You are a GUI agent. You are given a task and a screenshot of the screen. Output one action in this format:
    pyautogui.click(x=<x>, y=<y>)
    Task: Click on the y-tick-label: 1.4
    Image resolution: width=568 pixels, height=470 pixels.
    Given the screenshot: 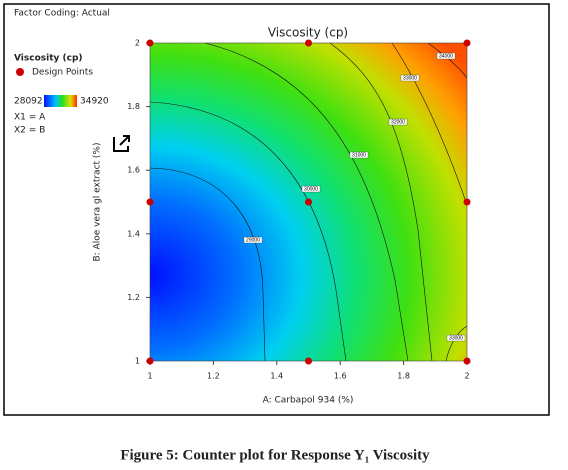 What is the action you would take?
    pyautogui.click(x=133, y=233)
    